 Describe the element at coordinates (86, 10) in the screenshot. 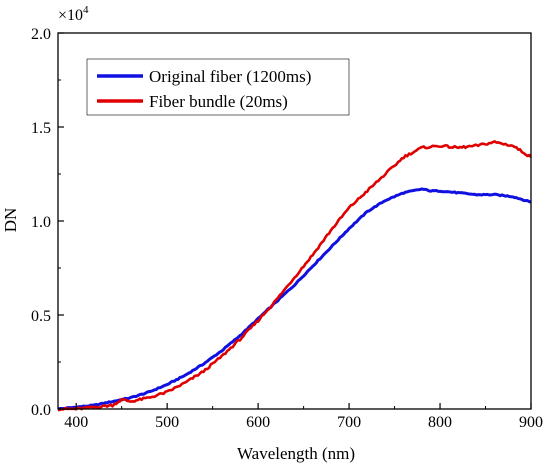

I see `y-multiplier-exponent: 4` at that location.